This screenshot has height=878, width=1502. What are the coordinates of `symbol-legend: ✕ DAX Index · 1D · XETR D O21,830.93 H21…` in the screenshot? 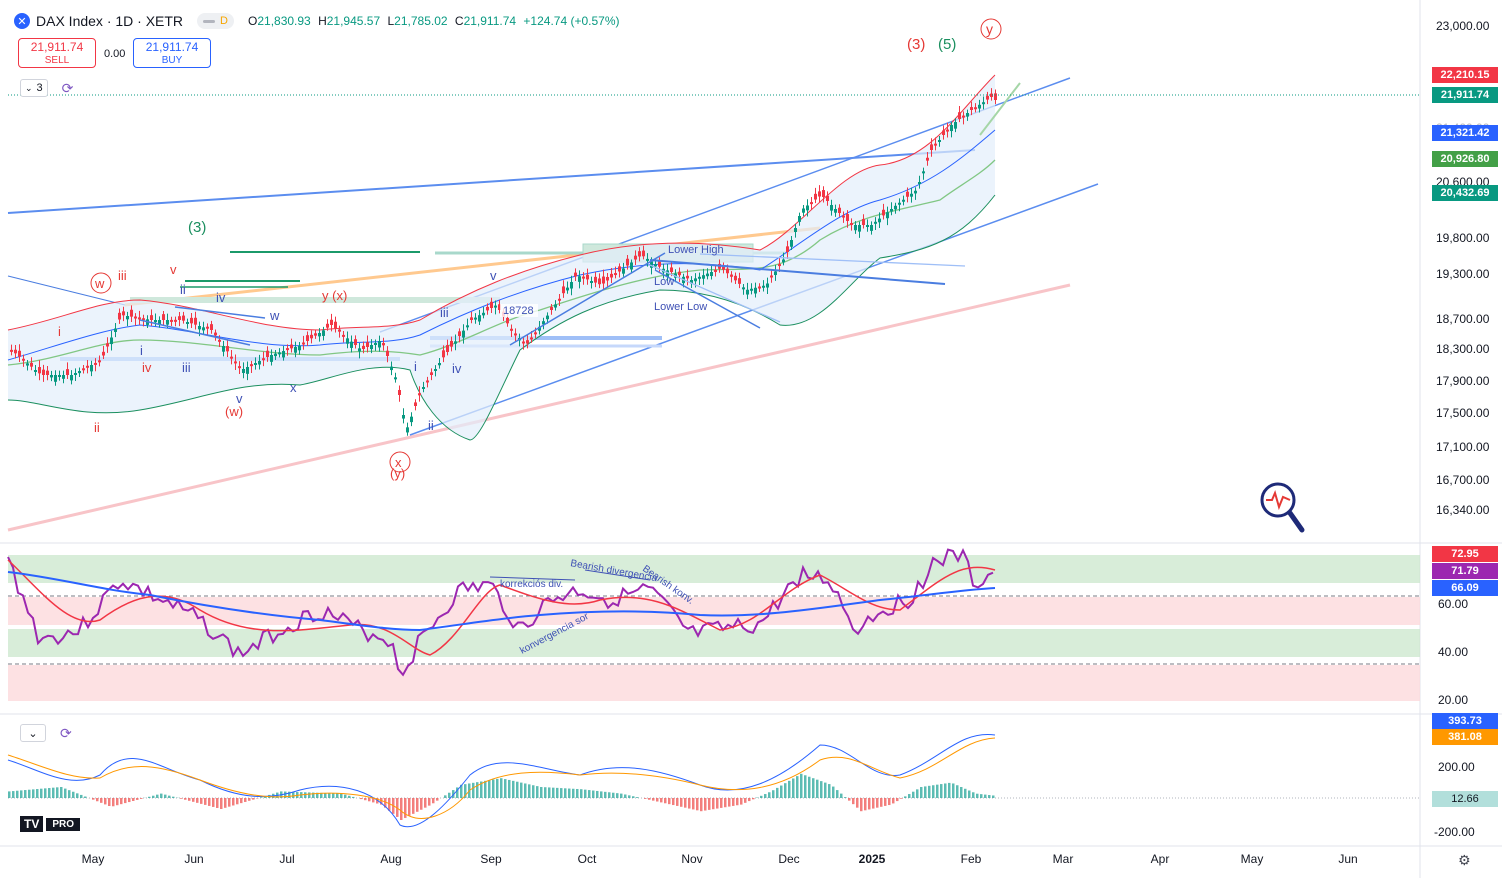 It's located at (317, 21).